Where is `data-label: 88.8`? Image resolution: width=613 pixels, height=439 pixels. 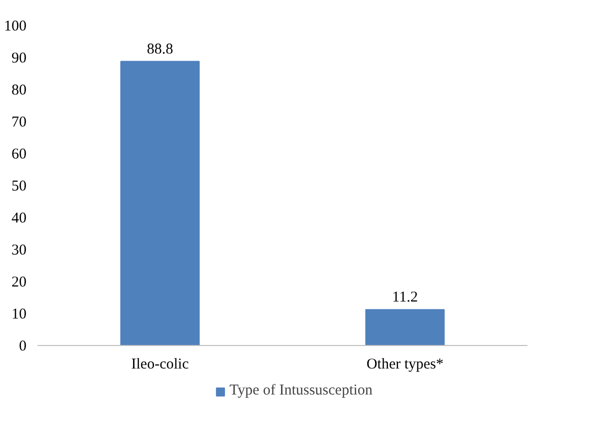
data-label: 88.8 is located at coordinates (160, 49).